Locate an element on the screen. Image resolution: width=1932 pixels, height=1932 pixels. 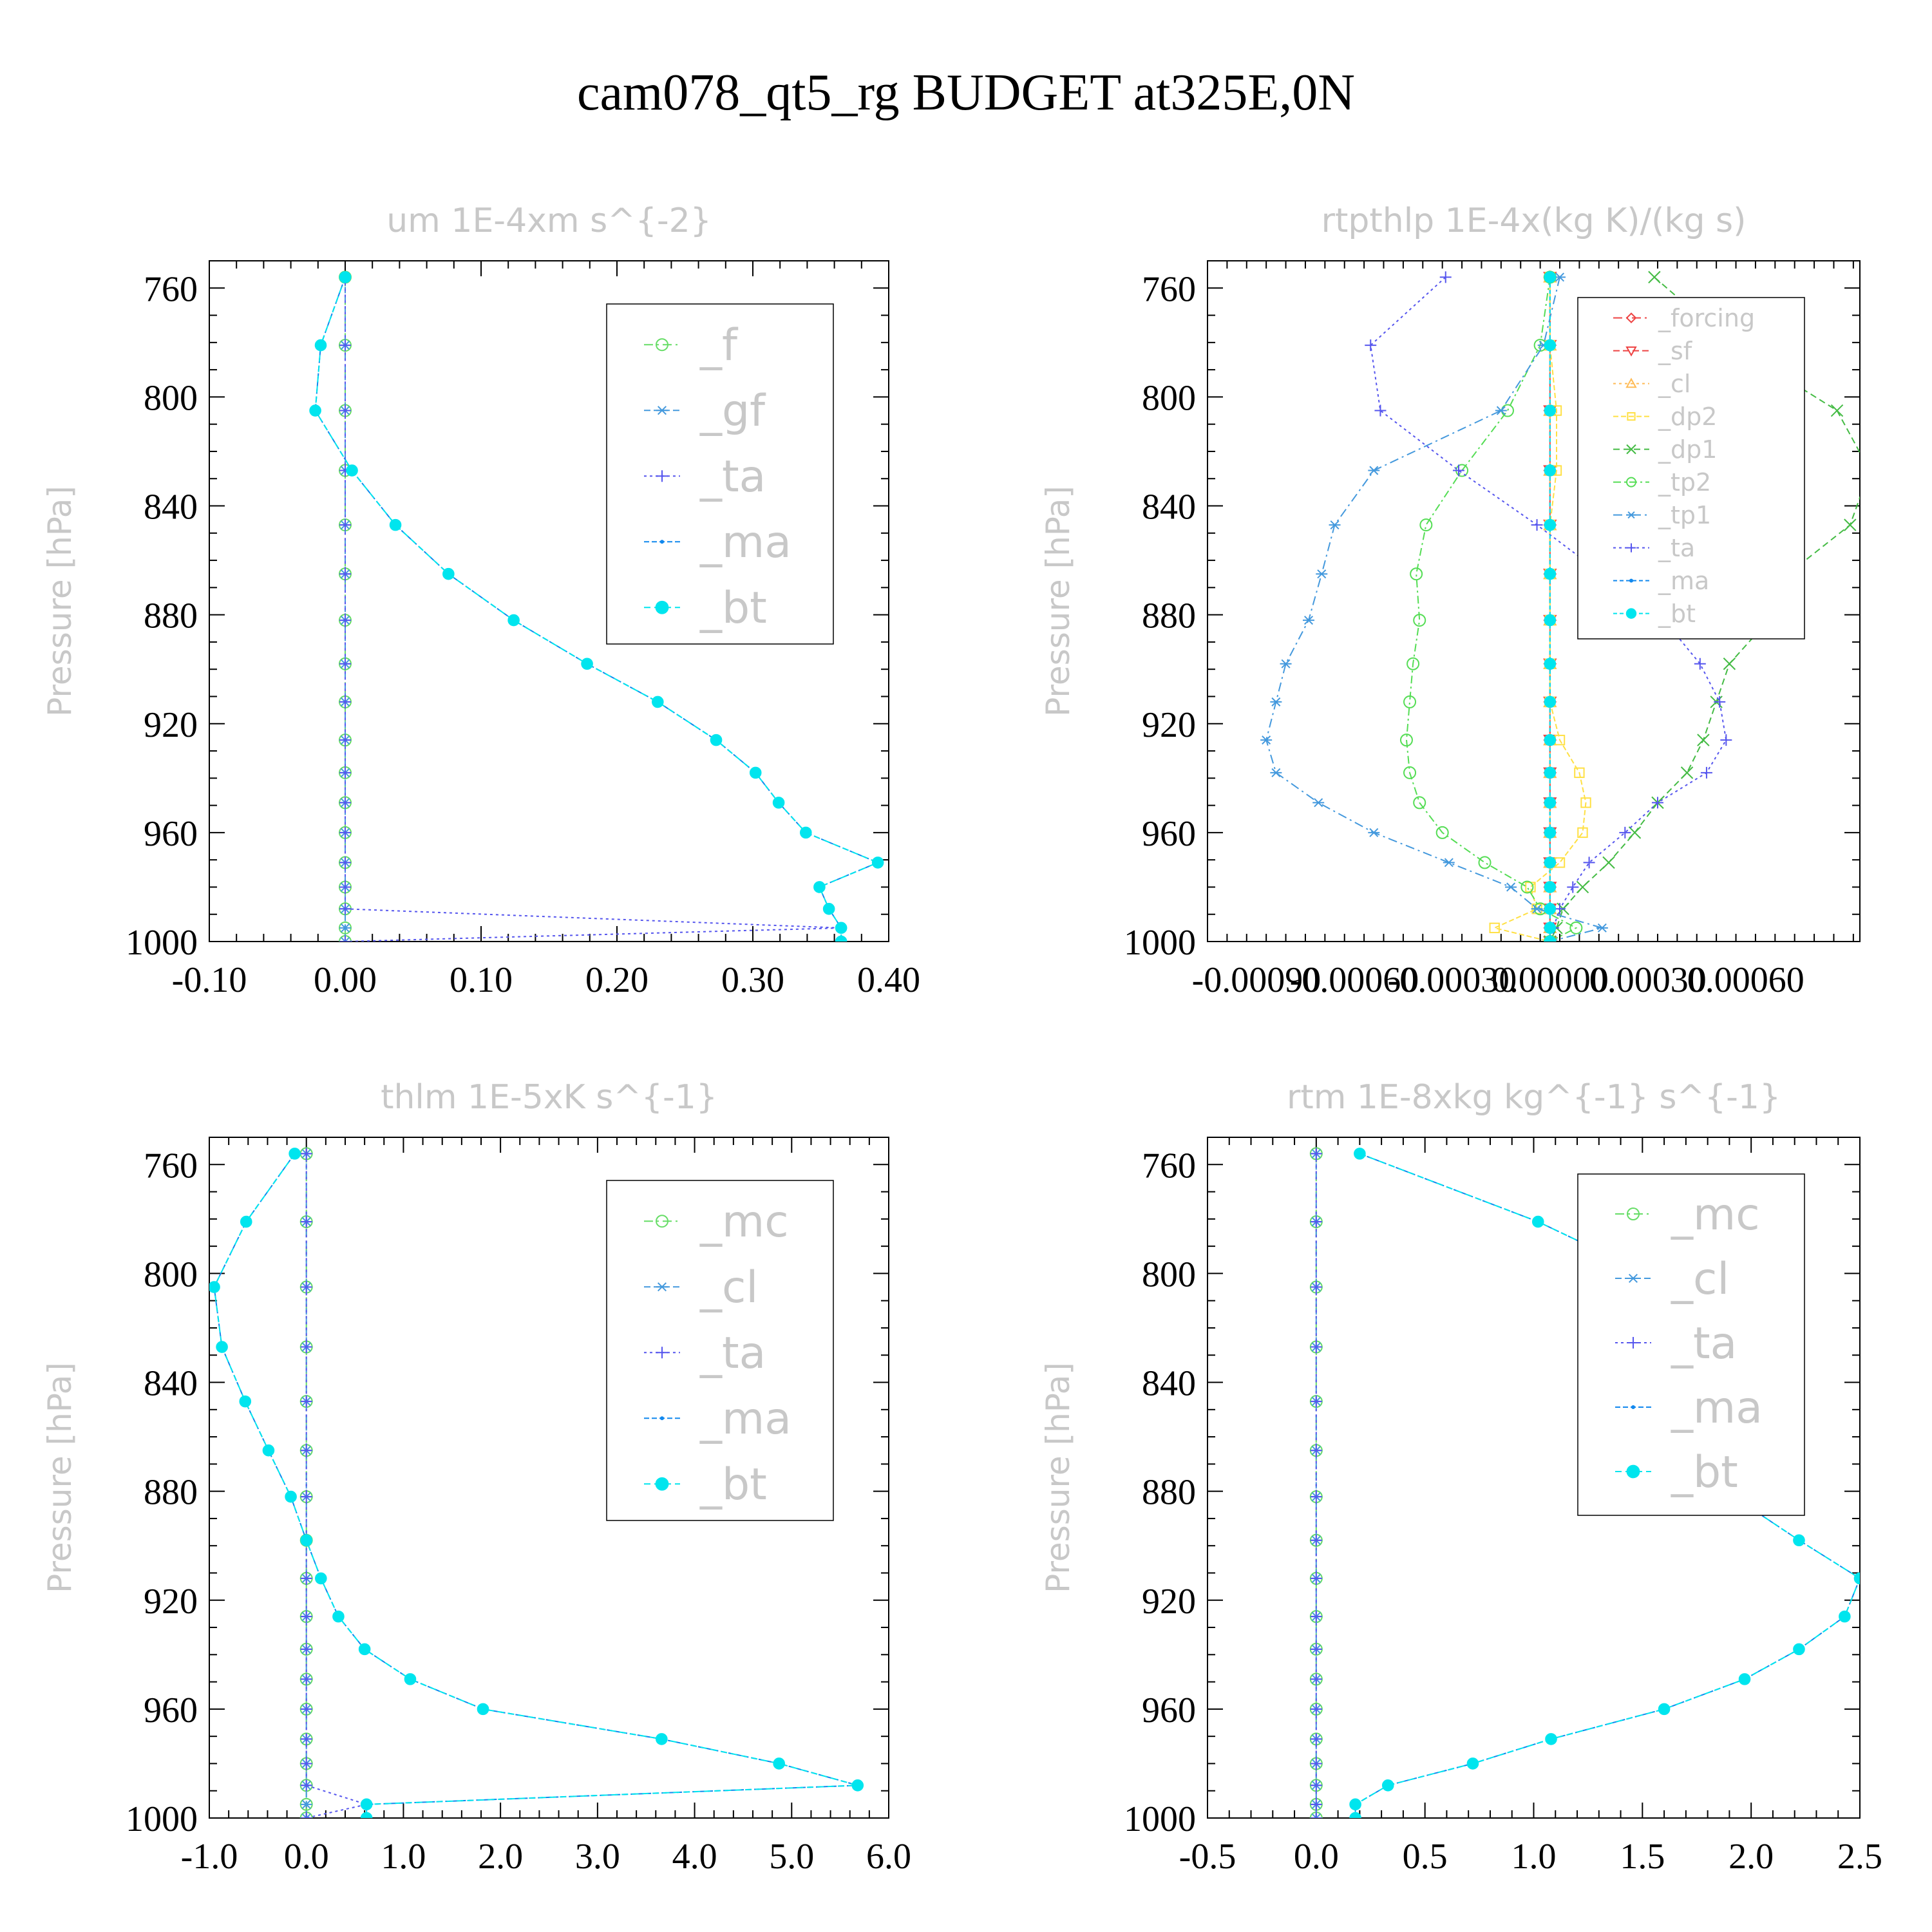
x-tick-label: 5.0 is located at coordinates (791, 1857).